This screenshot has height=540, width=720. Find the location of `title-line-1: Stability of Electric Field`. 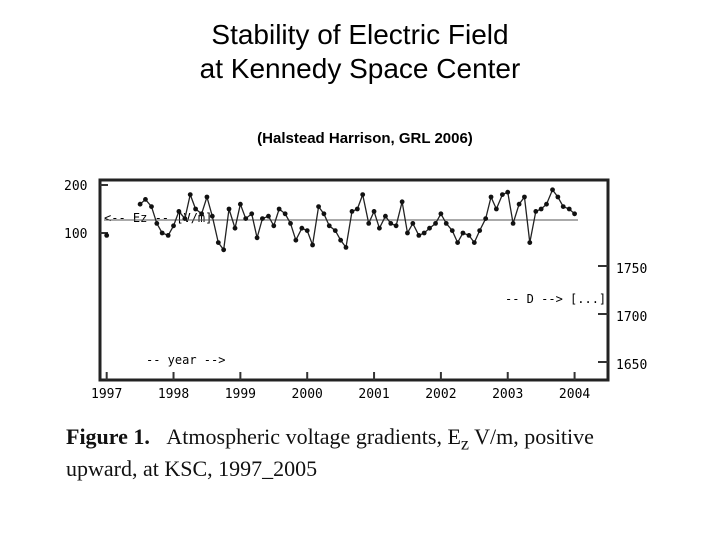

title-line-1: Stability of Electric Field is located at coordinates (360, 34).